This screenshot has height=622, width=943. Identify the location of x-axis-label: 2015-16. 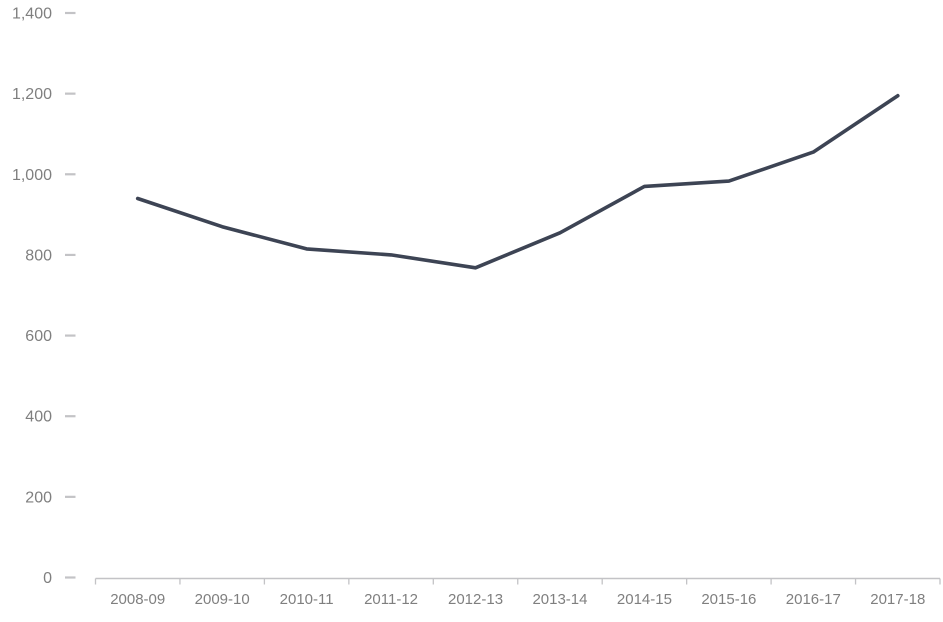
(728, 599).